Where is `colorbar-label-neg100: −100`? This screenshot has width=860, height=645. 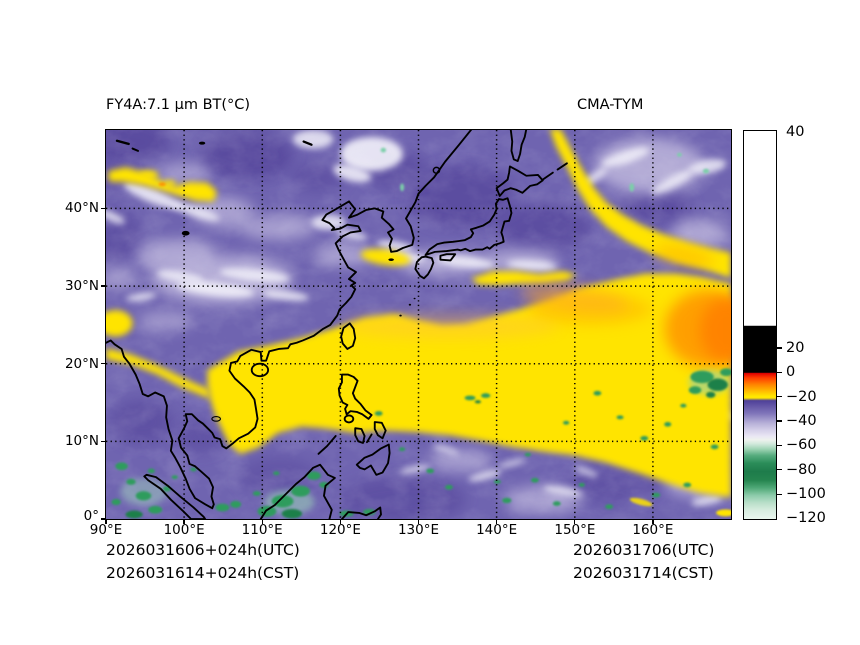 colorbar-label-neg100: −100 is located at coordinates (806, 494).